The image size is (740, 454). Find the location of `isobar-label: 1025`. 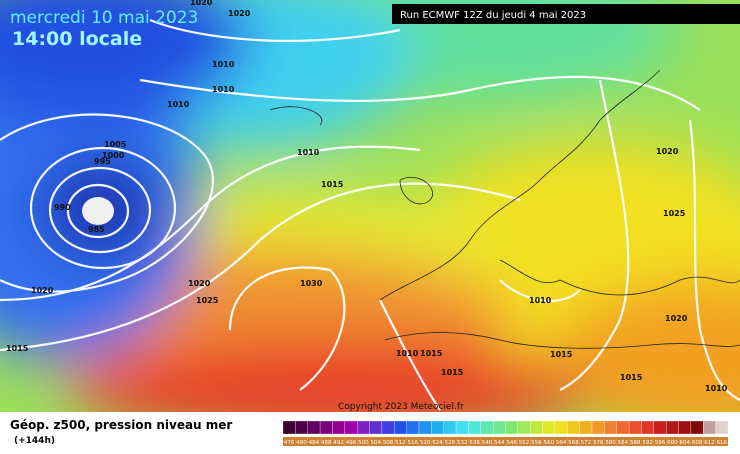

isobar-label: 1025 is located at coordinates (207, 300).